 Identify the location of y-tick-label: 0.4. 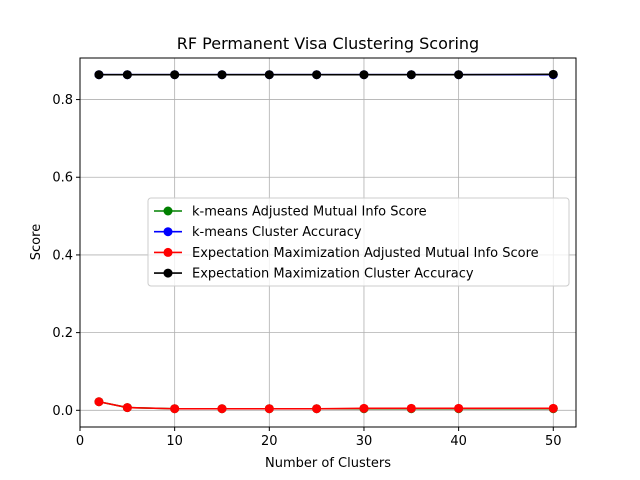
(62, 255).